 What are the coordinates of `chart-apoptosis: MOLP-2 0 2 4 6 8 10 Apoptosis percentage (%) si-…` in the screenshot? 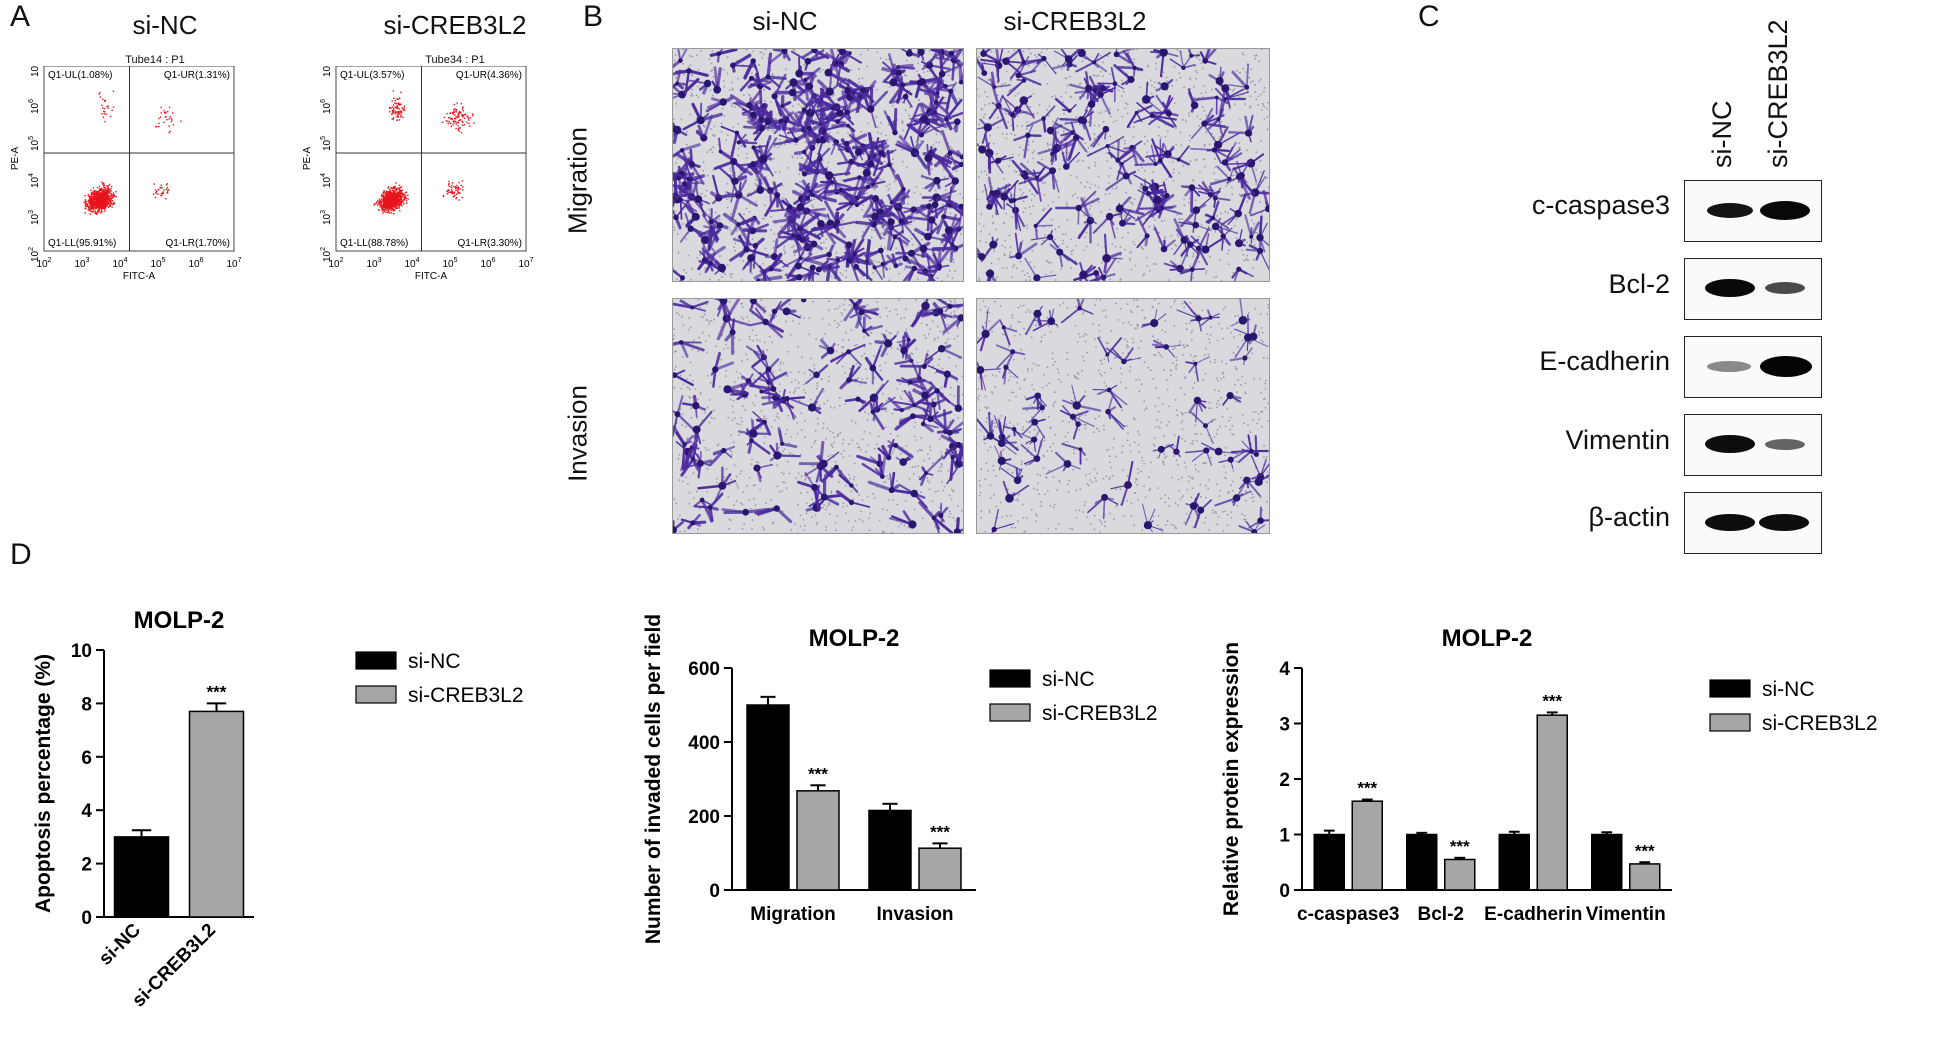 It's located at (278, 809).